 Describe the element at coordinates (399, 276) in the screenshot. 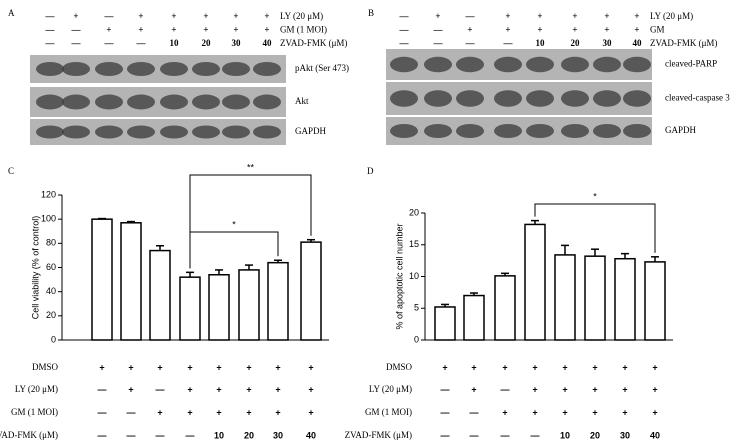

I see `y-axis-label: % of apoptotic cell number` at that location.